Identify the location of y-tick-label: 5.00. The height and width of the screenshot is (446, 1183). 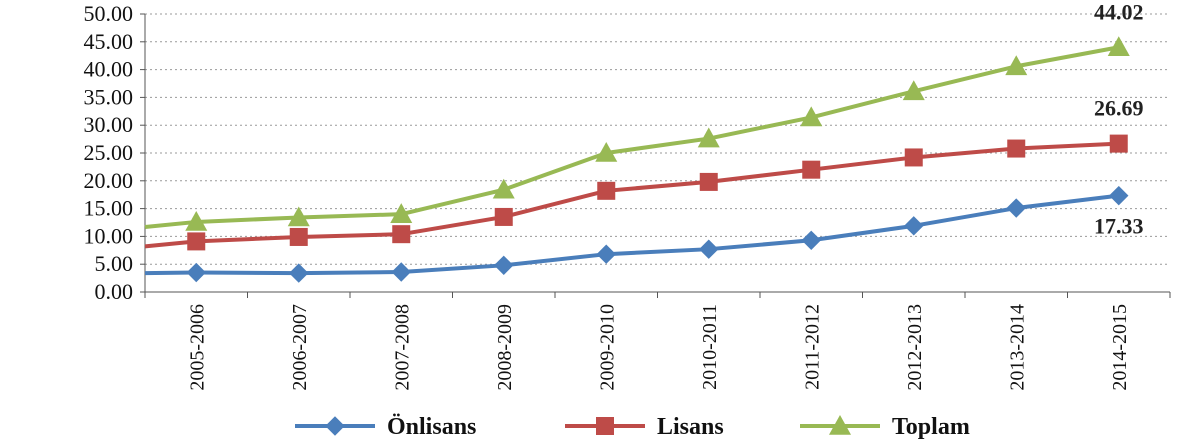
(114, 263).